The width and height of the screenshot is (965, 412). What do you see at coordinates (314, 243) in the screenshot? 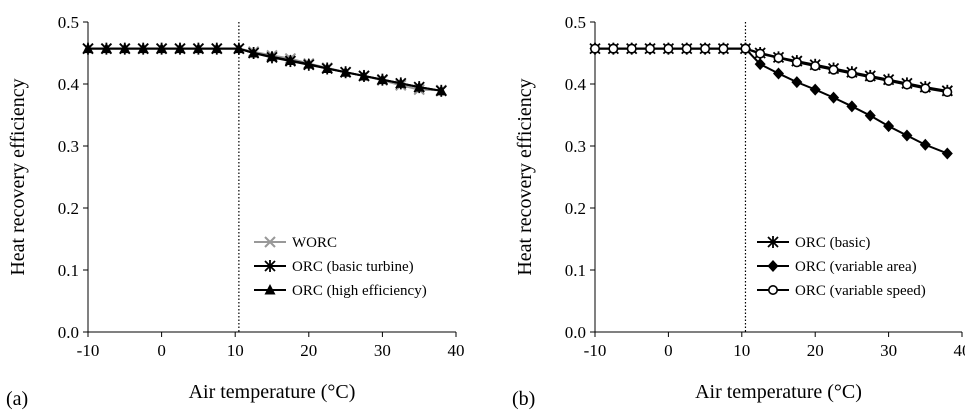
I see `legend-label: WORC` at bounding box center [314, 243].